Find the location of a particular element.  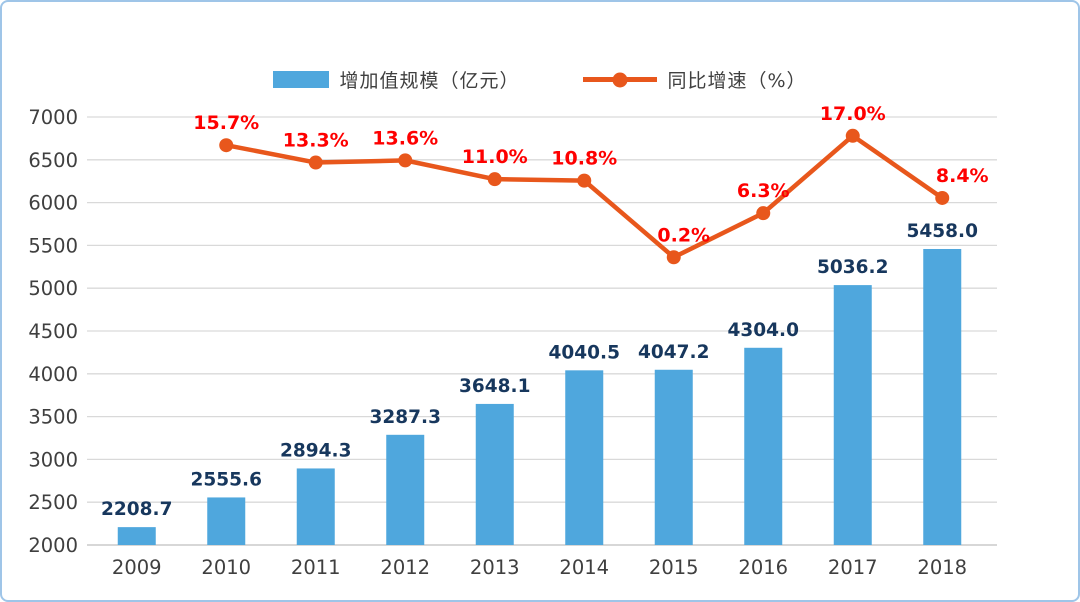

y-axis-tick-label: 4500 is located at coordinates (53, 331).